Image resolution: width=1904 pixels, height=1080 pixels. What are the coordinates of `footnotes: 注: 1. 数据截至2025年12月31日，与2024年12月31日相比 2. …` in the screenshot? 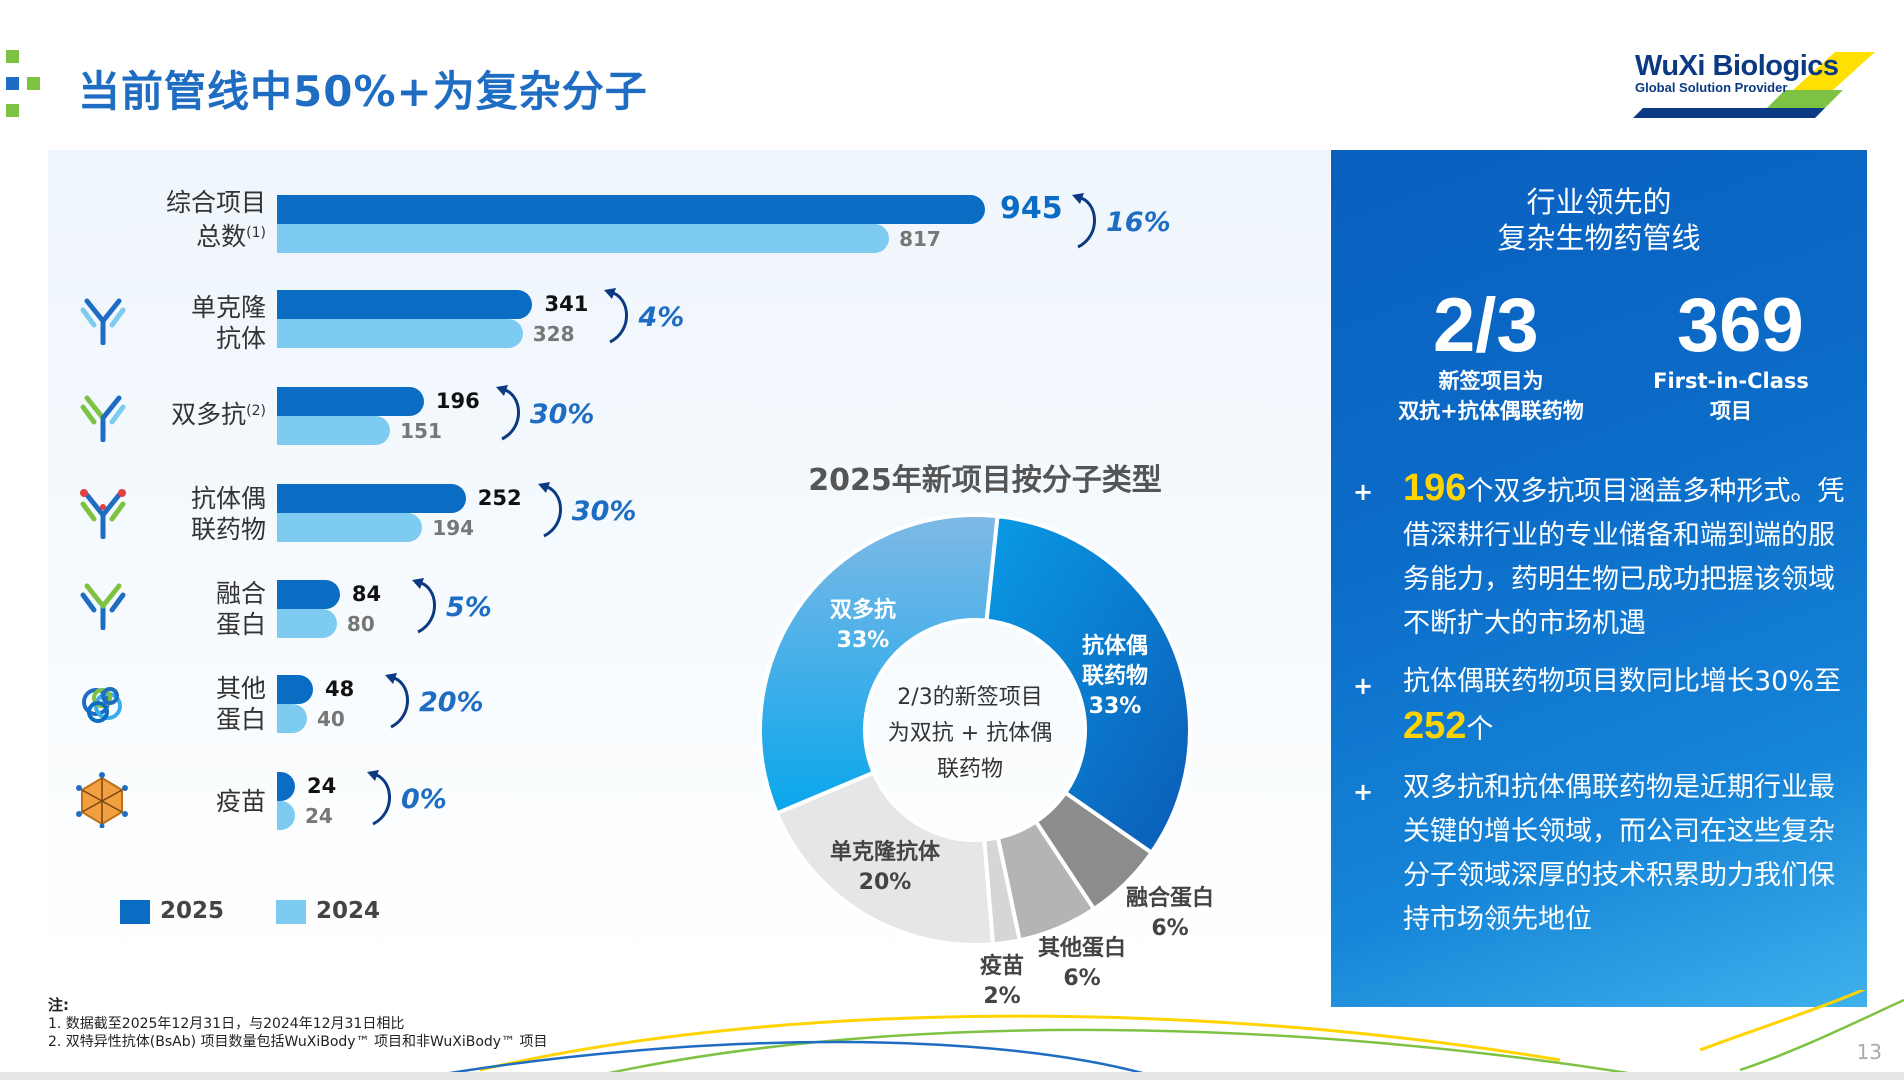 It's located at (298, 1023).